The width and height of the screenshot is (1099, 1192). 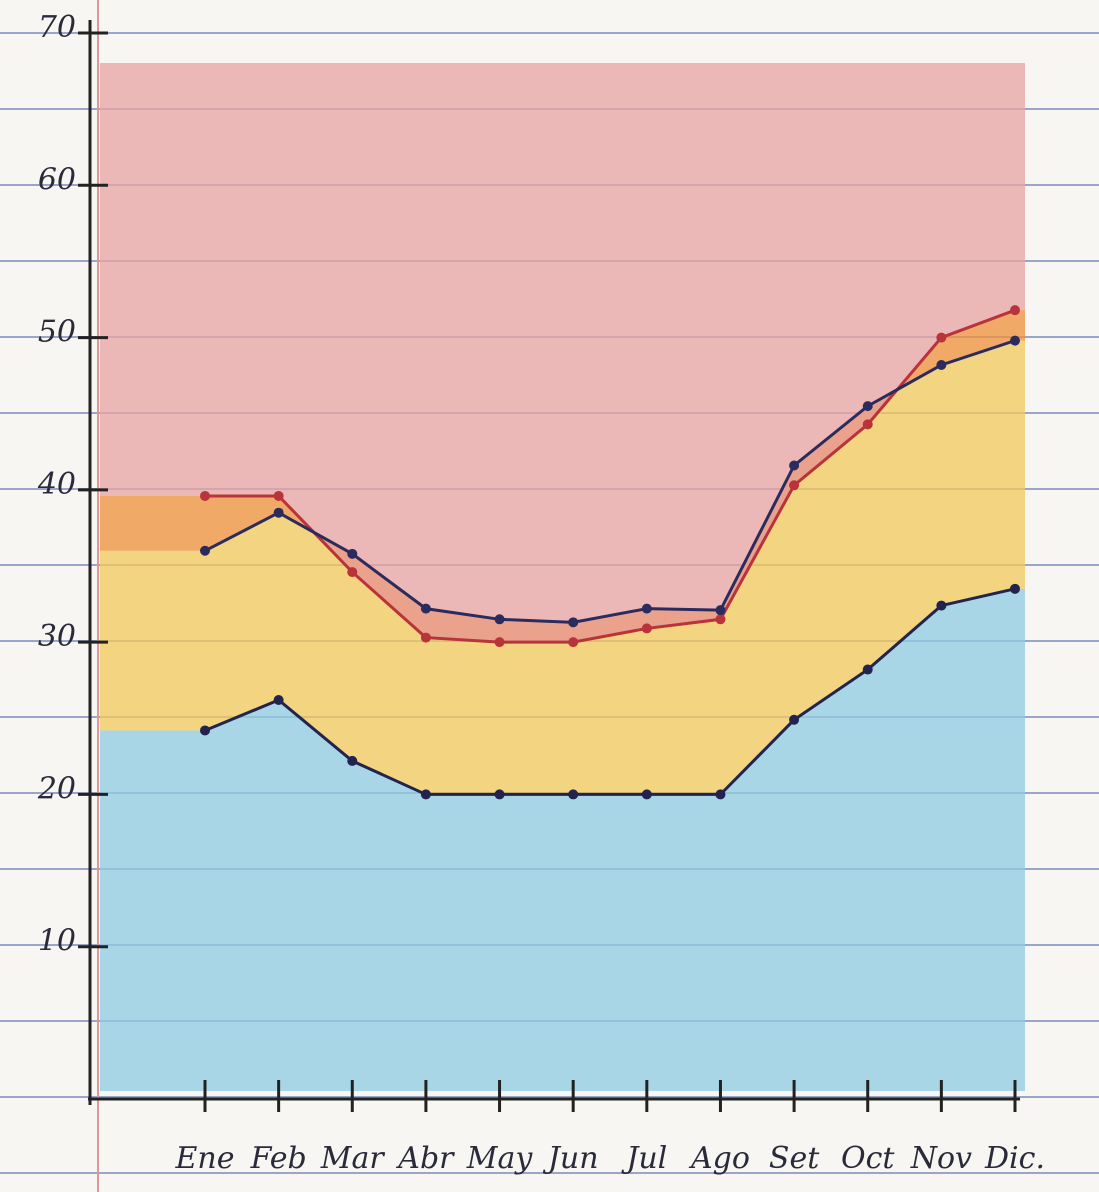 I want to click on x-tick-label: Jul, so click(x=643, y=1158).